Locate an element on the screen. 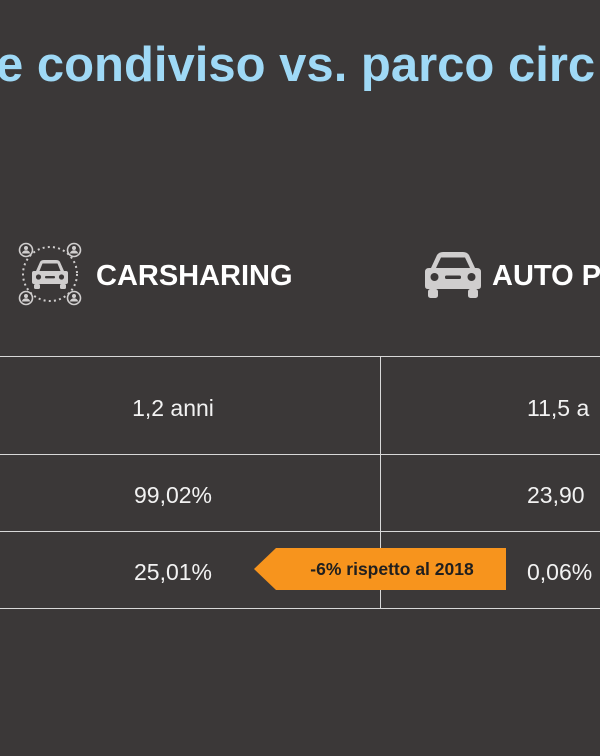  carsharing-network-icon is located at coordinates (50, 276).